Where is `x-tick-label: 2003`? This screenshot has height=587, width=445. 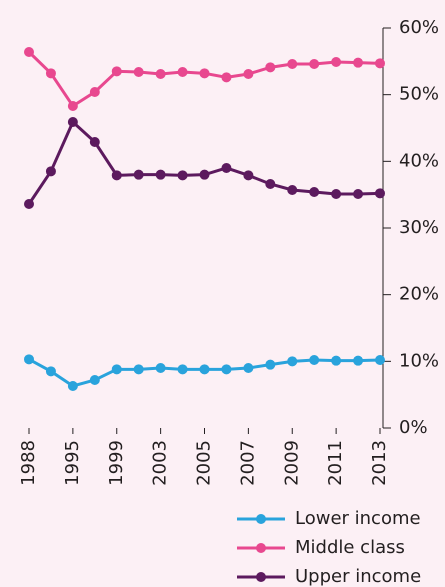
x-tick-label: 2003 is located at coordinates (160, 463).